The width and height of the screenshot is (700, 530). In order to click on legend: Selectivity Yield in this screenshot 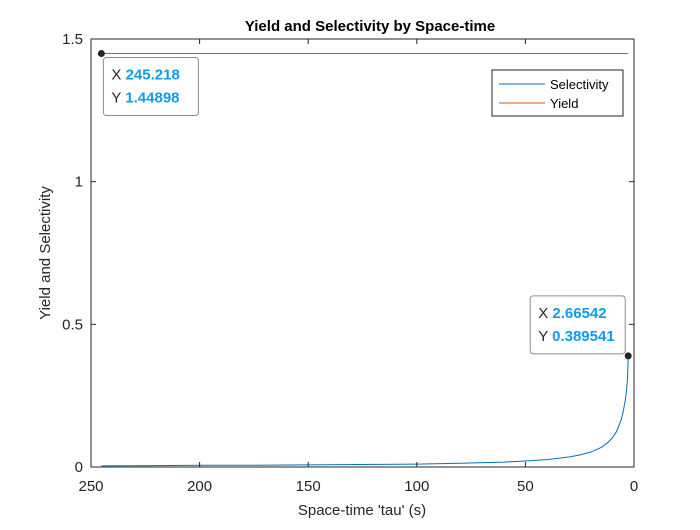, I will do `click(557, 93)`.